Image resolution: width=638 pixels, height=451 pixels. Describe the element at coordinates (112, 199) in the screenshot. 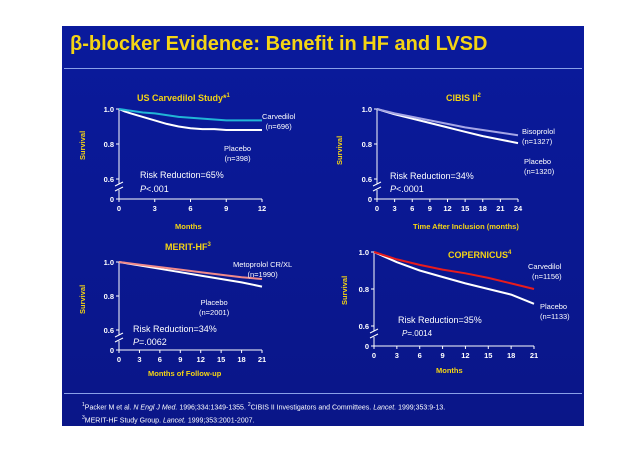

I see `chart1-y-tick-label: 0` at that location.